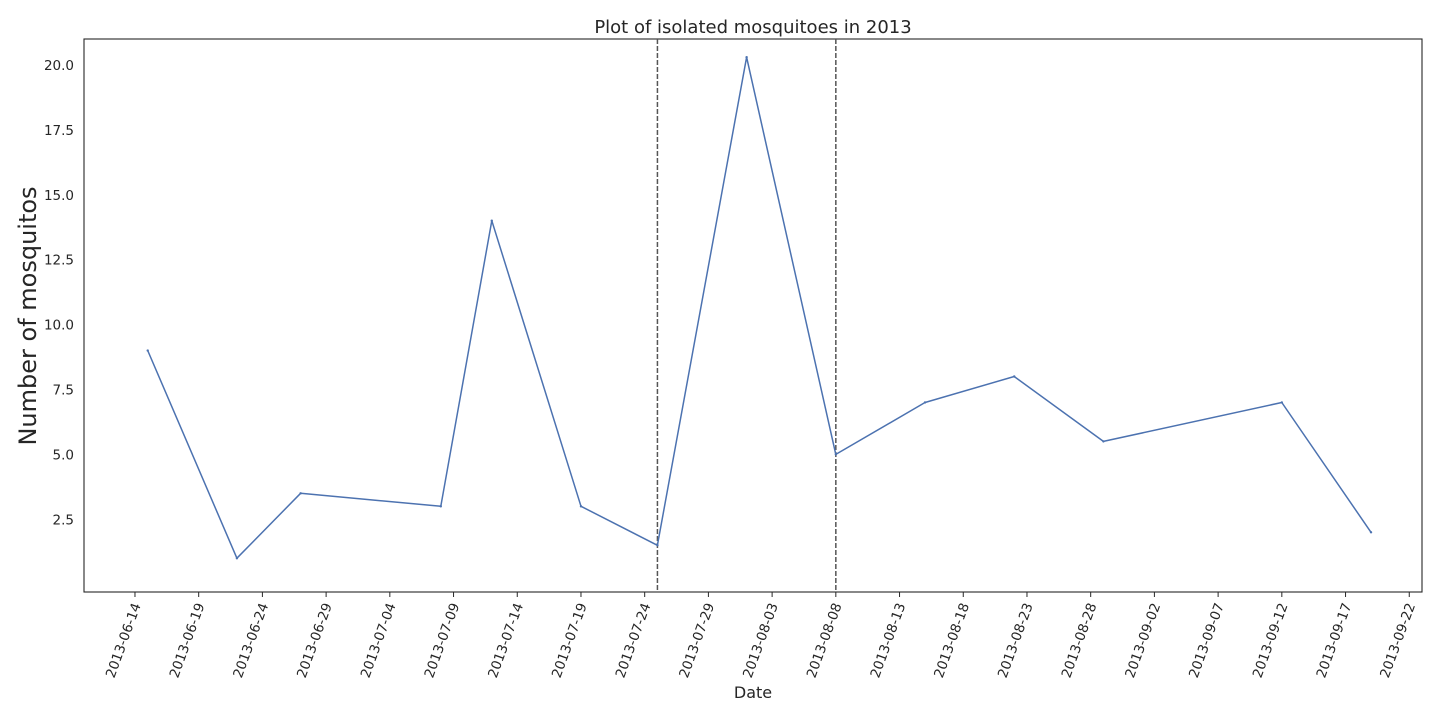 Image resolution: width=1440 pixels, height=725 pixels. Describe the element at coordinates (63, 520) in the screenshot. I see `y-tick-label: 2.5` at that location.